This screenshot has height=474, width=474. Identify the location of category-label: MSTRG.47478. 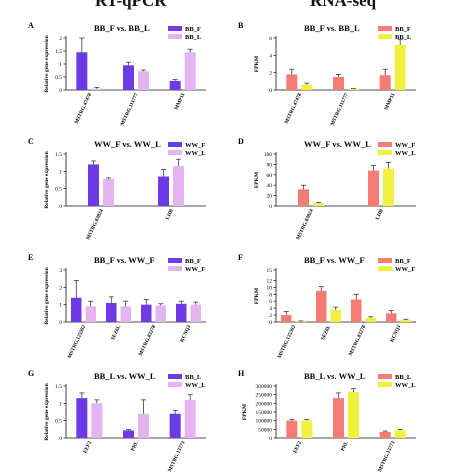
(294, 108).